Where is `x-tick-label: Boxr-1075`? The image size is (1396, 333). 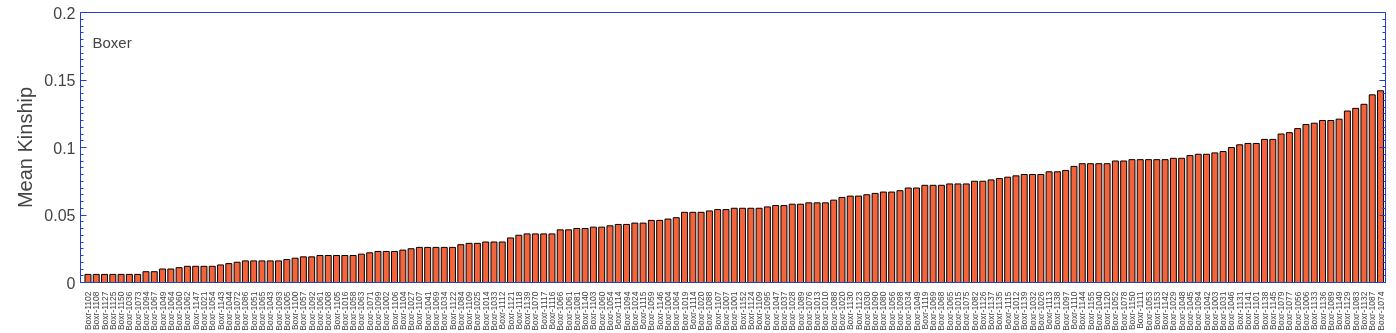 x-tick-label: Boxr-1075 is located at coordinates (966, 311).